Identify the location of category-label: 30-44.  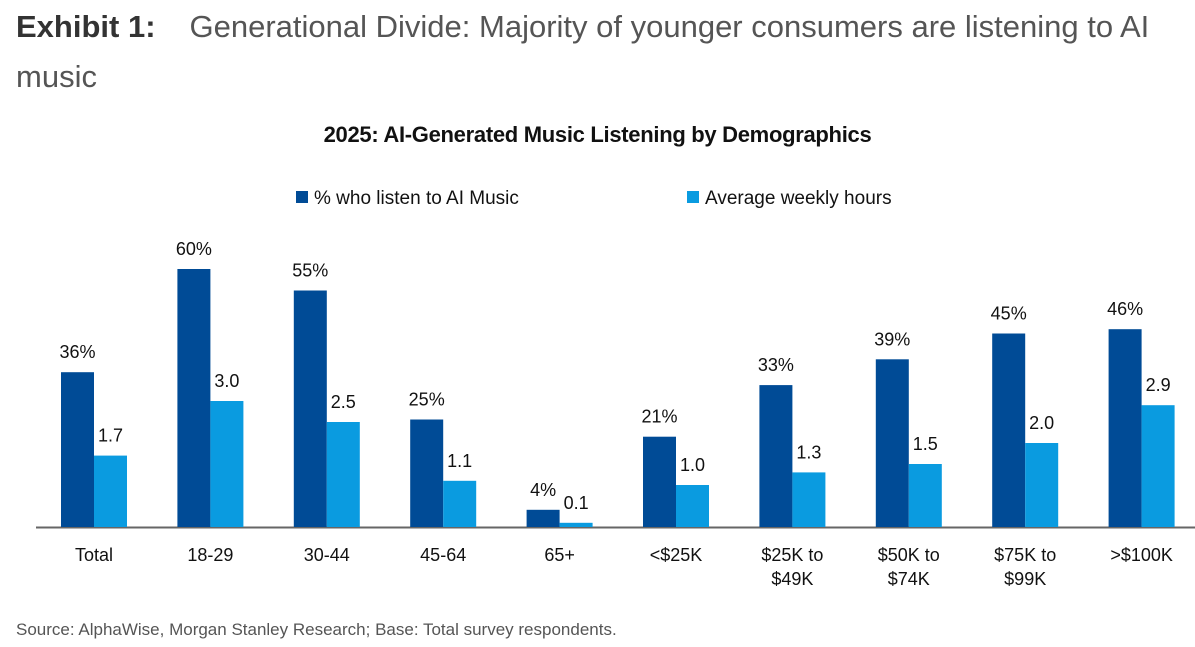
(327, 555).